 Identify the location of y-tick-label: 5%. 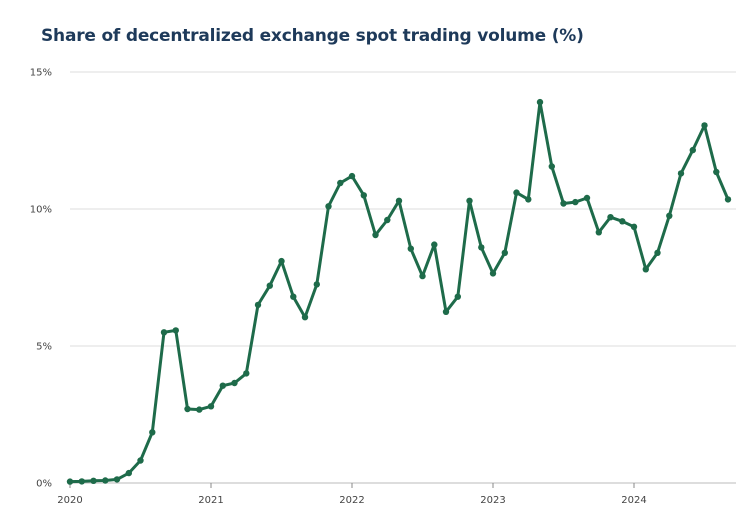
(44, 347).